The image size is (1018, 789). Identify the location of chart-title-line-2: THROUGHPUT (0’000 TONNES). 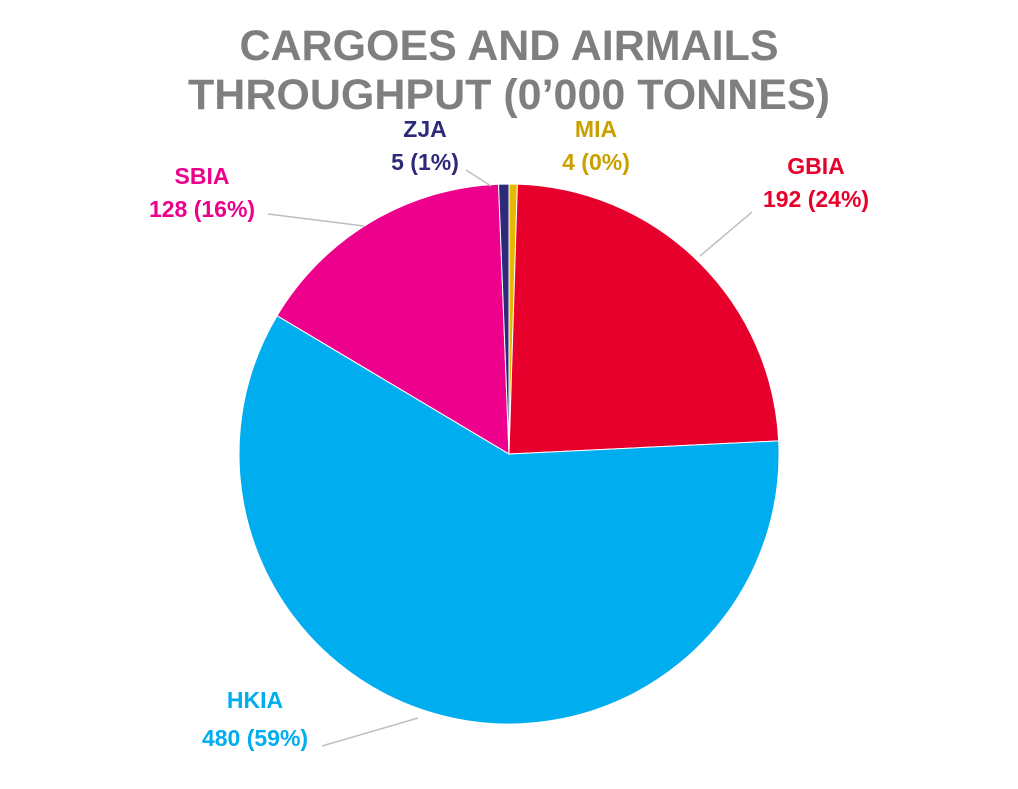
(509, 95).